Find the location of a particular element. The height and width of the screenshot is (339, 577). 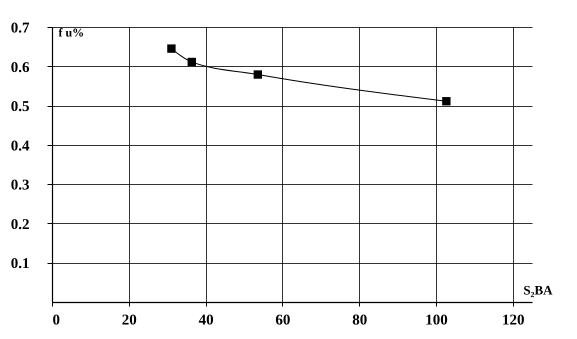

y-tick-label: 0.7 is located at coordinates (20, 28).